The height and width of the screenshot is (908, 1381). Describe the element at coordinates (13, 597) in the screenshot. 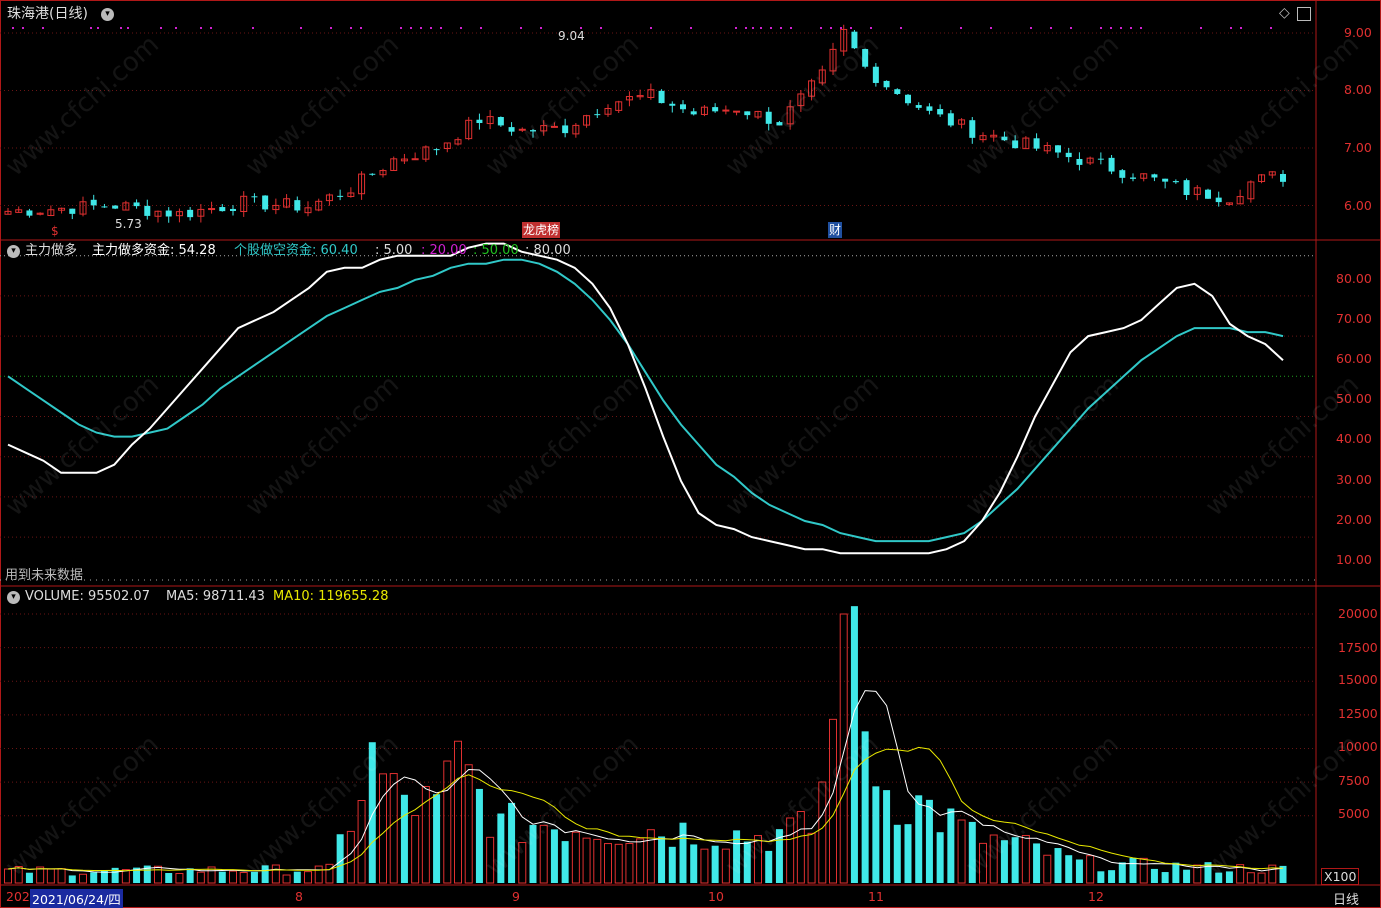

I see `volume-dropdown-icon: ▾` at that location.